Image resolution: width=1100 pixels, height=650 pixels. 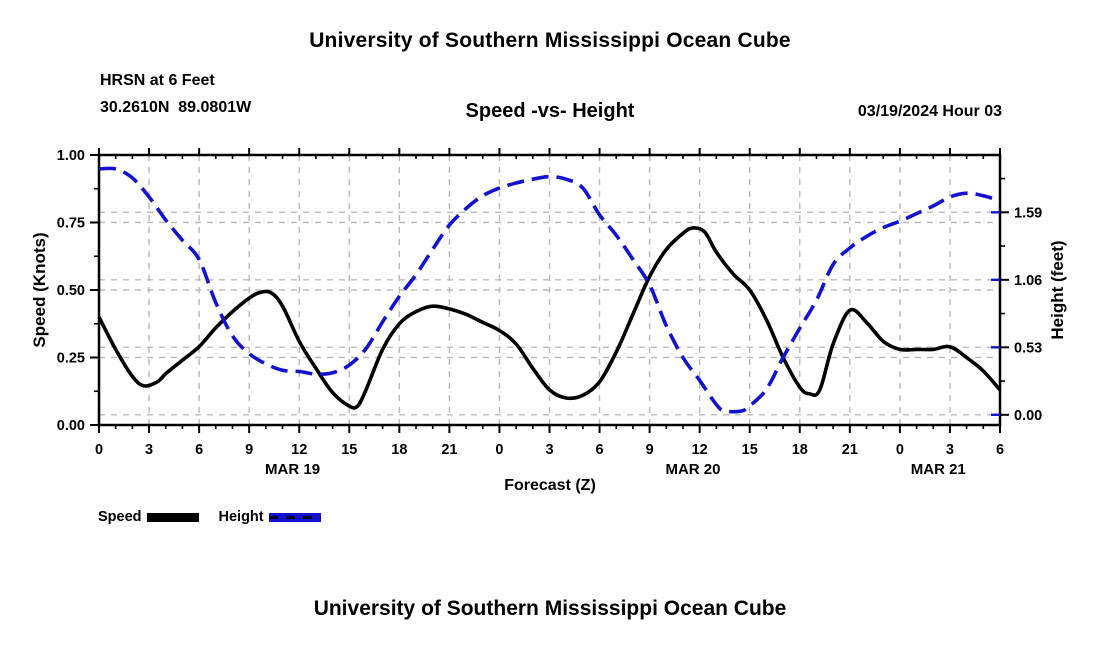 I want to click on speed-line-swatch-icon, so click(x=172, y=517).